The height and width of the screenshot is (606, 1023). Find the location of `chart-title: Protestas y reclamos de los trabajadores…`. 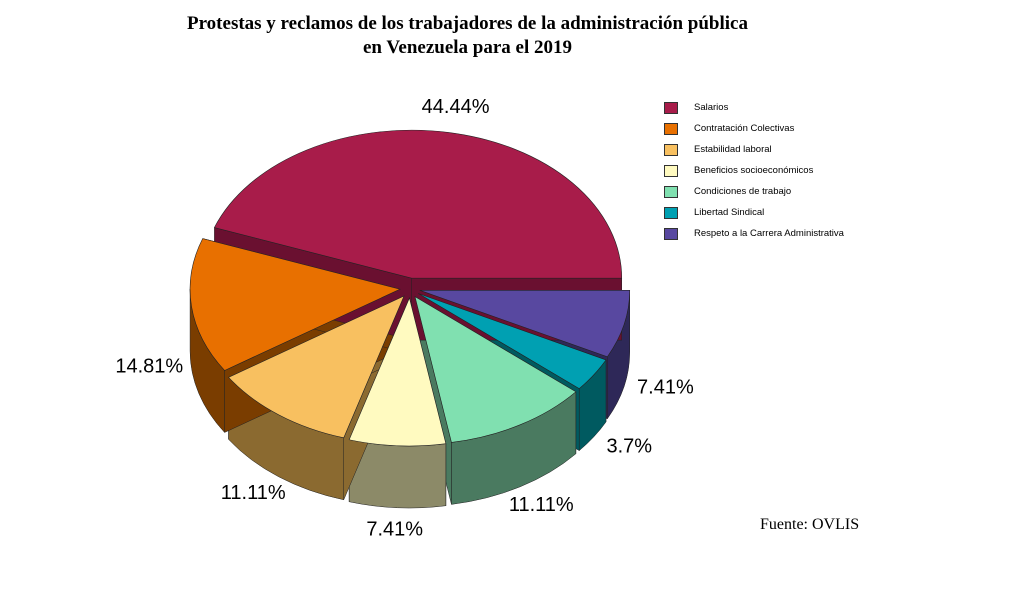

chart-title: Protestas y reclamos de los trabajadores… is located at coordinates (467, 36).